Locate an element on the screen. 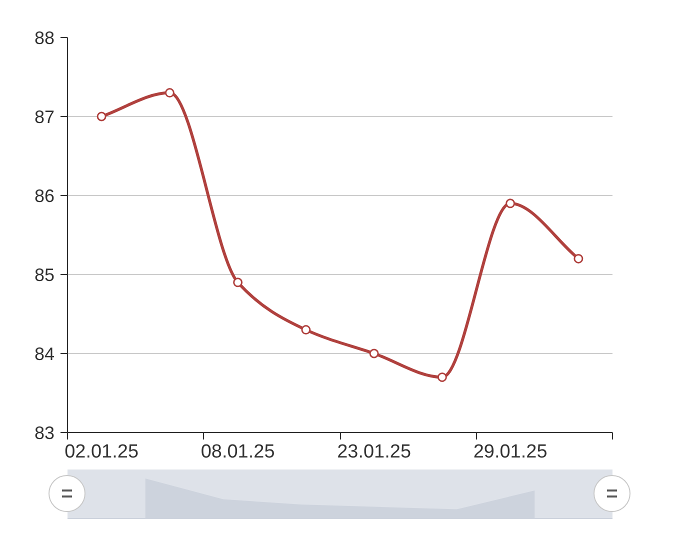  x-tick-label: 02.01.25 is located at coordinates (101, 452).